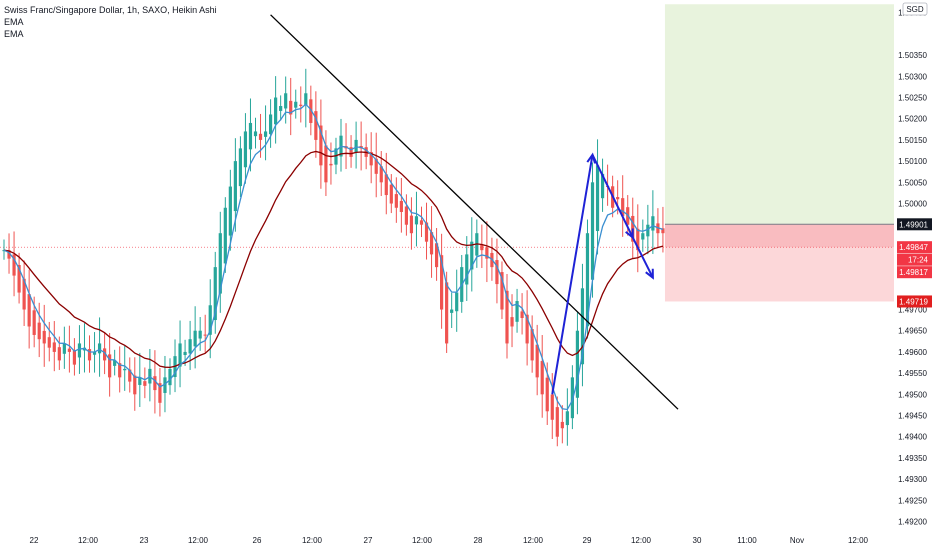 This screenshot has height=550, width=932. What do you see at coordinates (912, 204) in the screenshot?
I see `y-tick-label: 1.50000` at bounding box center [912, 204].